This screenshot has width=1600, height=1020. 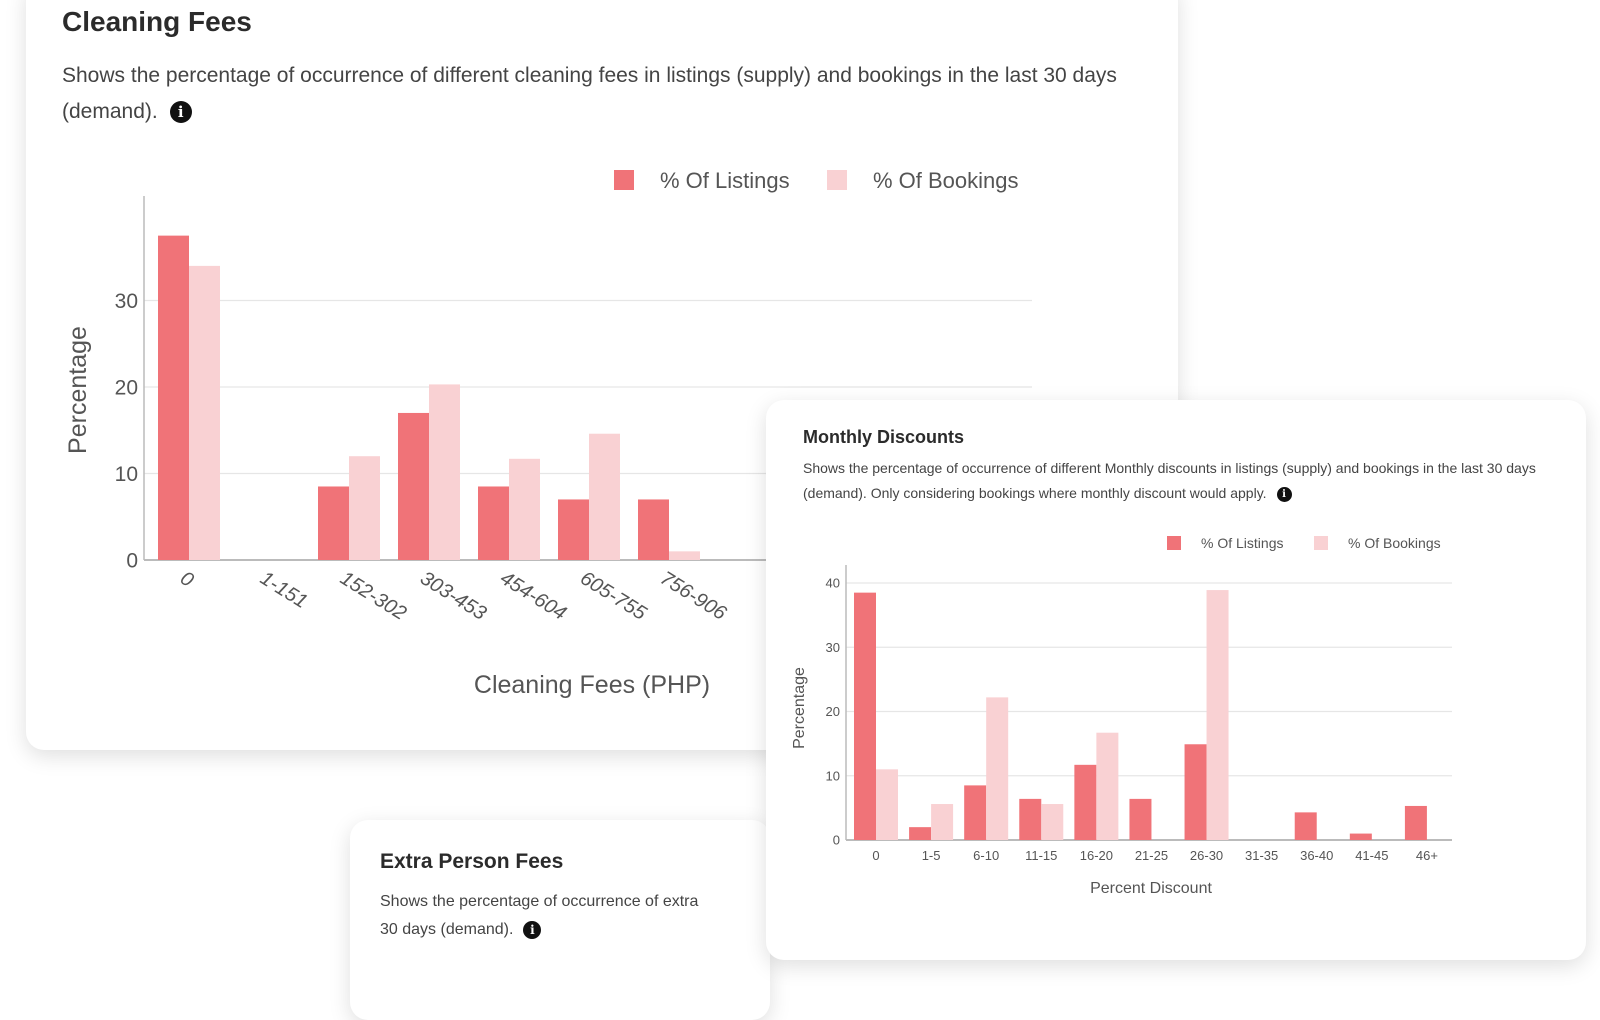 I want to click on x-tick-label: 6-10, so click(x=986, y=855).